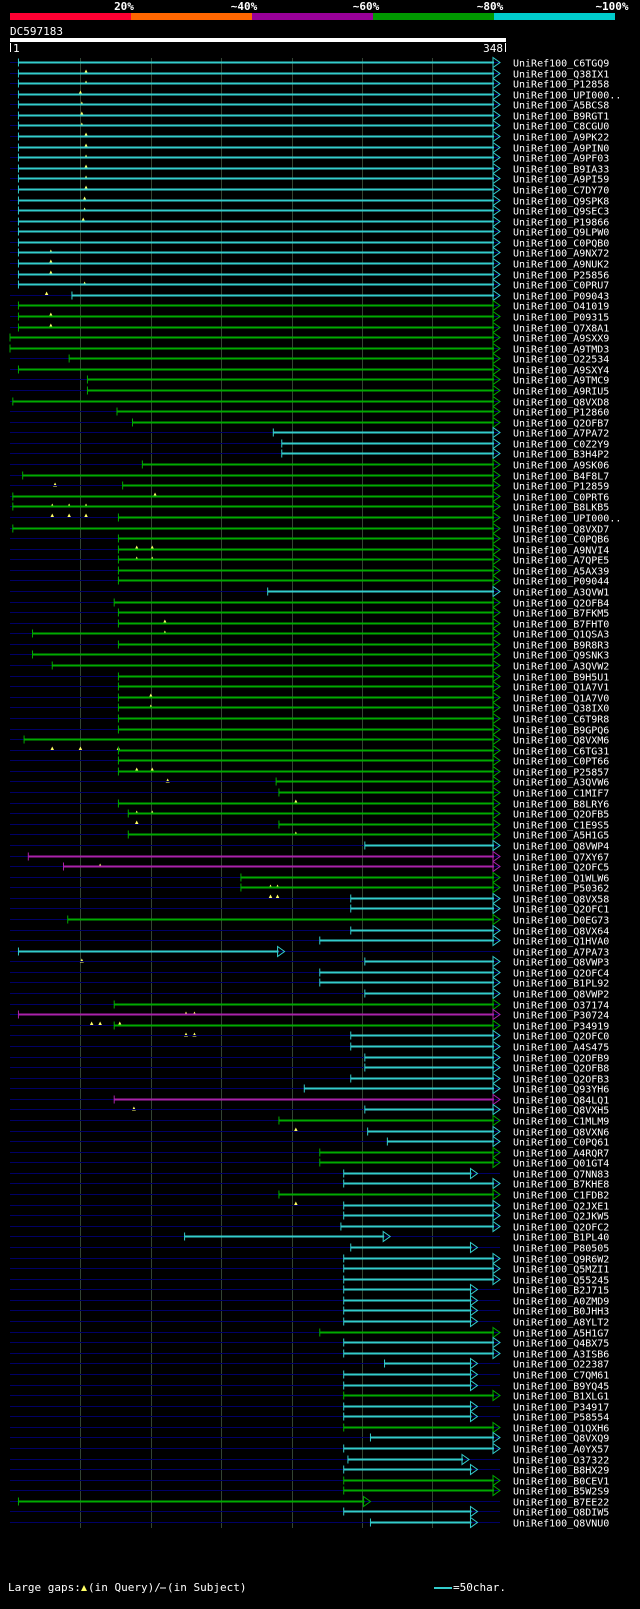  I want to click on hit-row: UniRef100_P12860, so click(309, 412).